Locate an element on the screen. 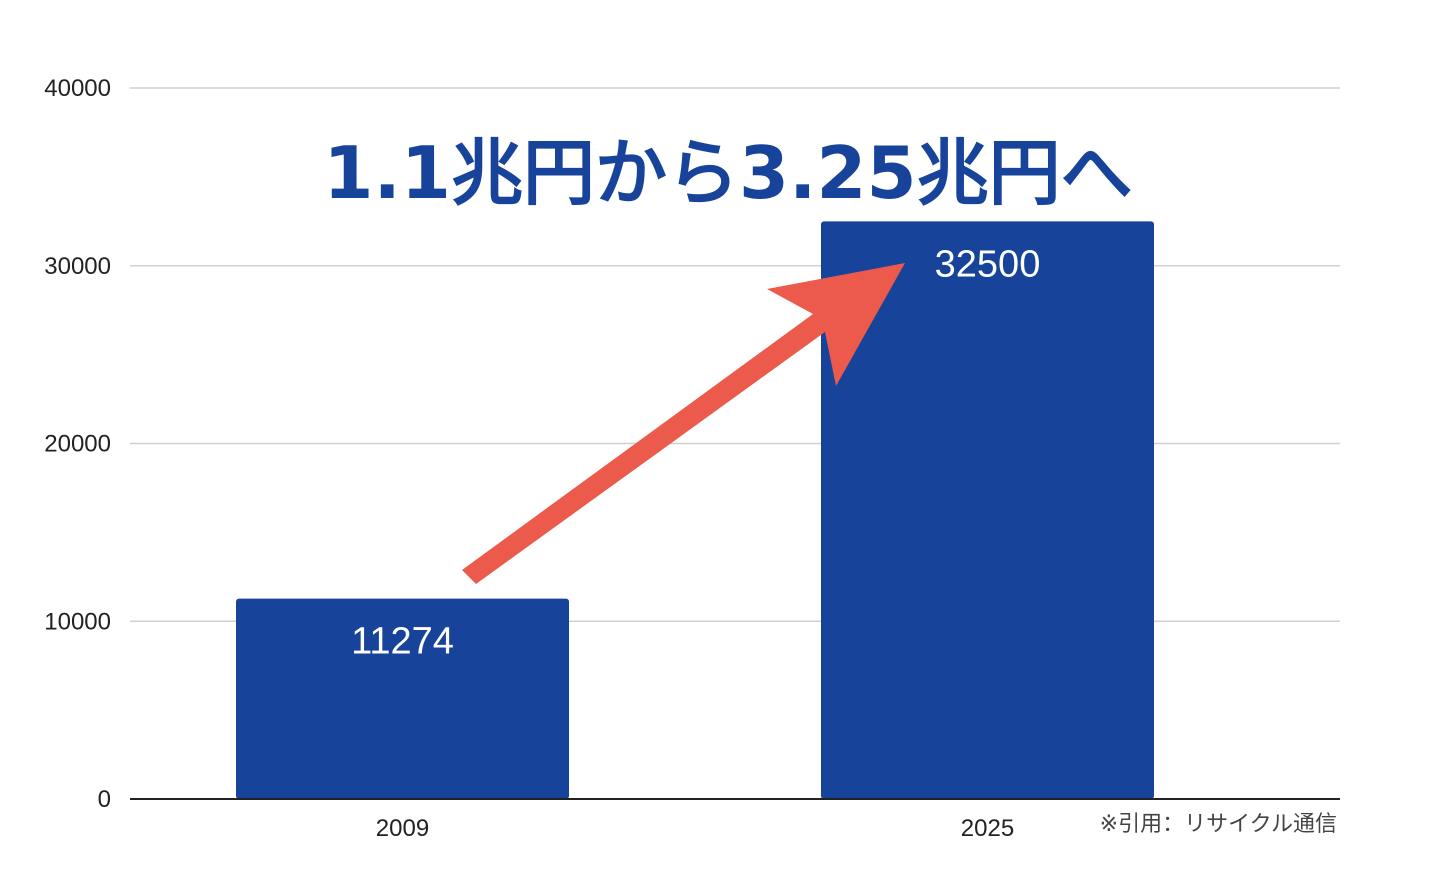  y-tick-label: 20000 is located at coordinates (77, 444).